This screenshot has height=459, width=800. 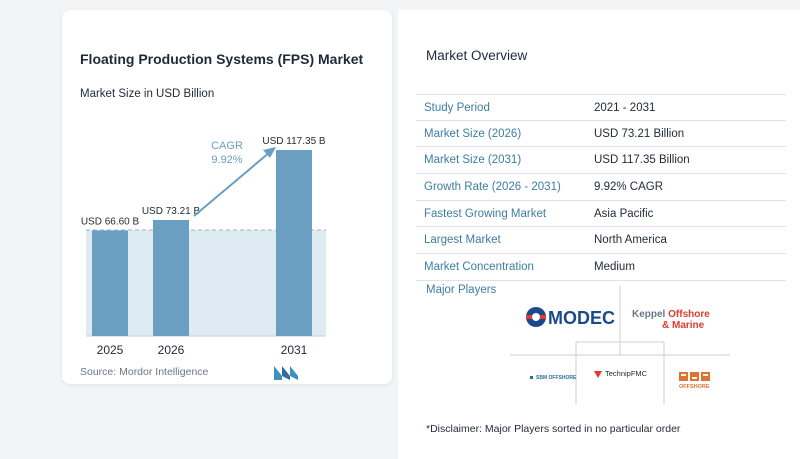 I want to click on source-text: Source: Mordor Intelligence, so click(x=144, y=372).